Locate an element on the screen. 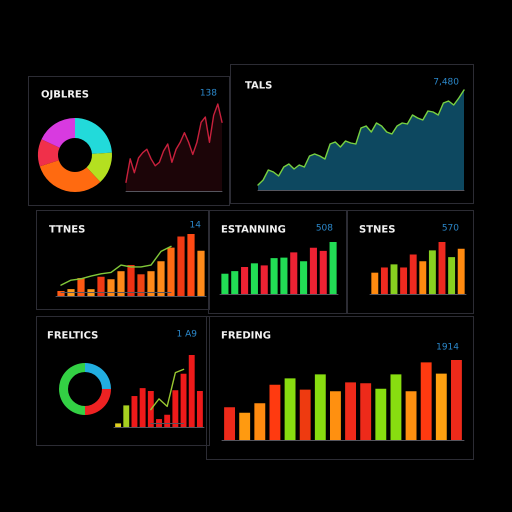 The width and height of the screenshot is (512, 512). chart-title: STNES is located at coordinates (377, 230).